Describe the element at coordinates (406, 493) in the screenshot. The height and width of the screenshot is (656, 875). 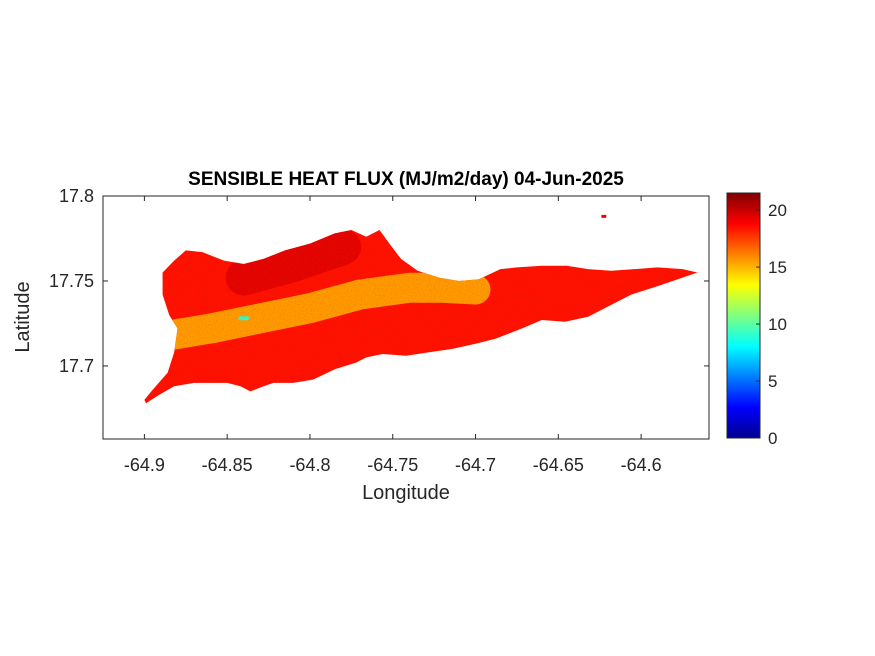
I see `x-axis-label: Longitude` at that location.